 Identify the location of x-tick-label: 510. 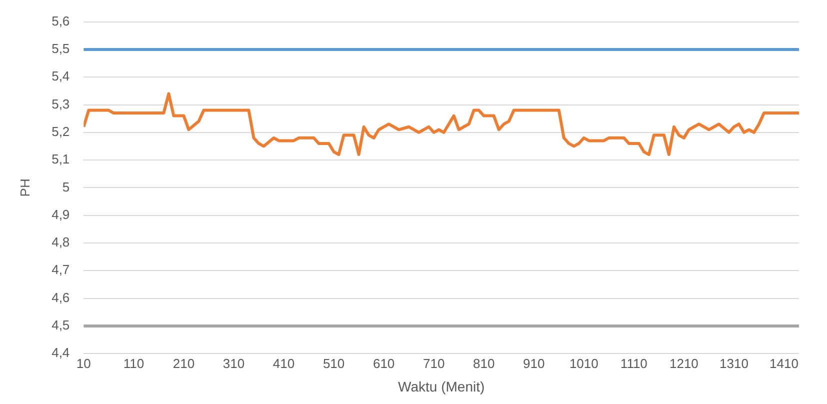
(333, 363).